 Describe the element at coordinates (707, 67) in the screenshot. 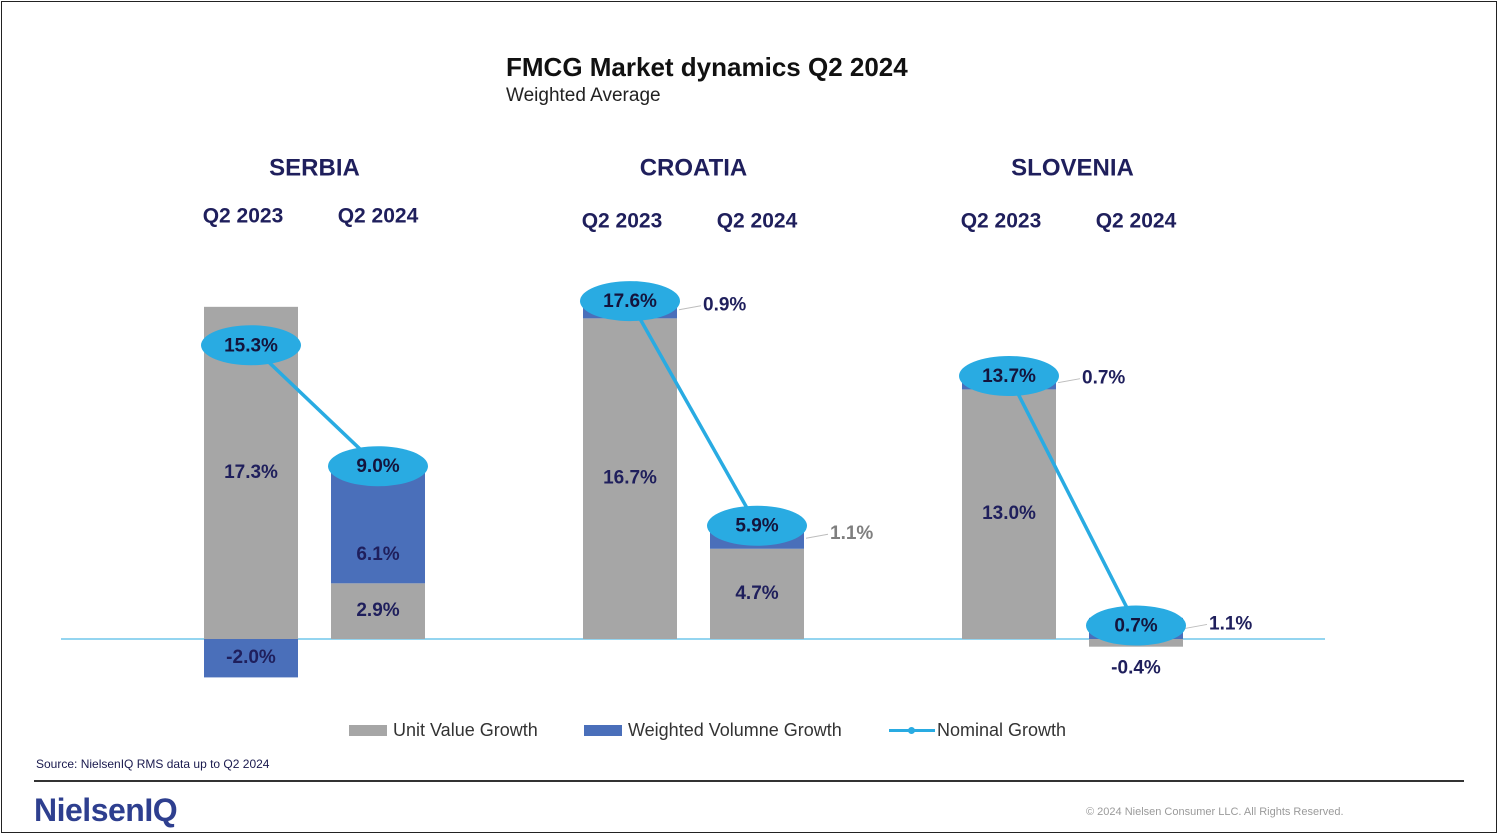

I see `chart-title: FMCG Market dynamics Q2 2024` at that location.